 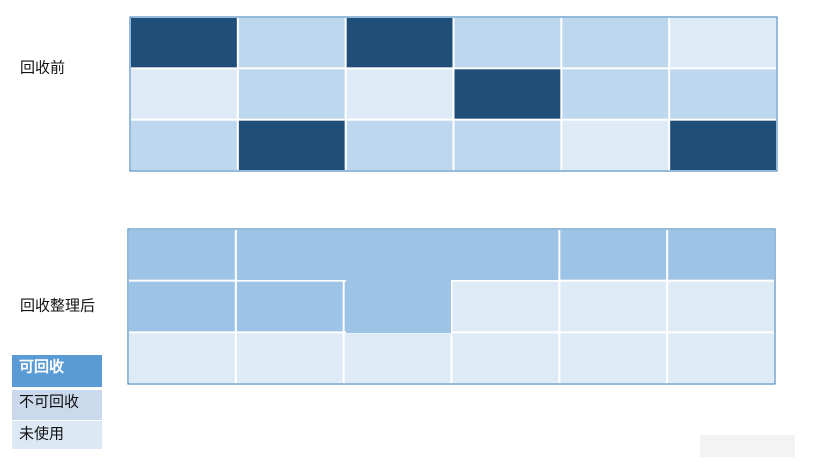 What do you see at coordinates (41, 434) in the screenshot?
I see `legend-label: 未使用` at bounding box center [41, 434].